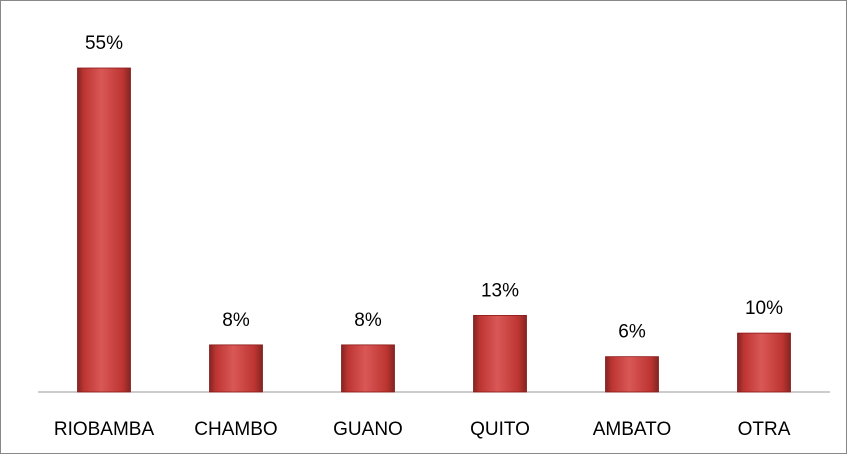 The image size is (847, 454). What do you see at coordinates (368, 429) in the screenshot?
I see `x-tick-label: GUANO` at bounding box center [368, 429].